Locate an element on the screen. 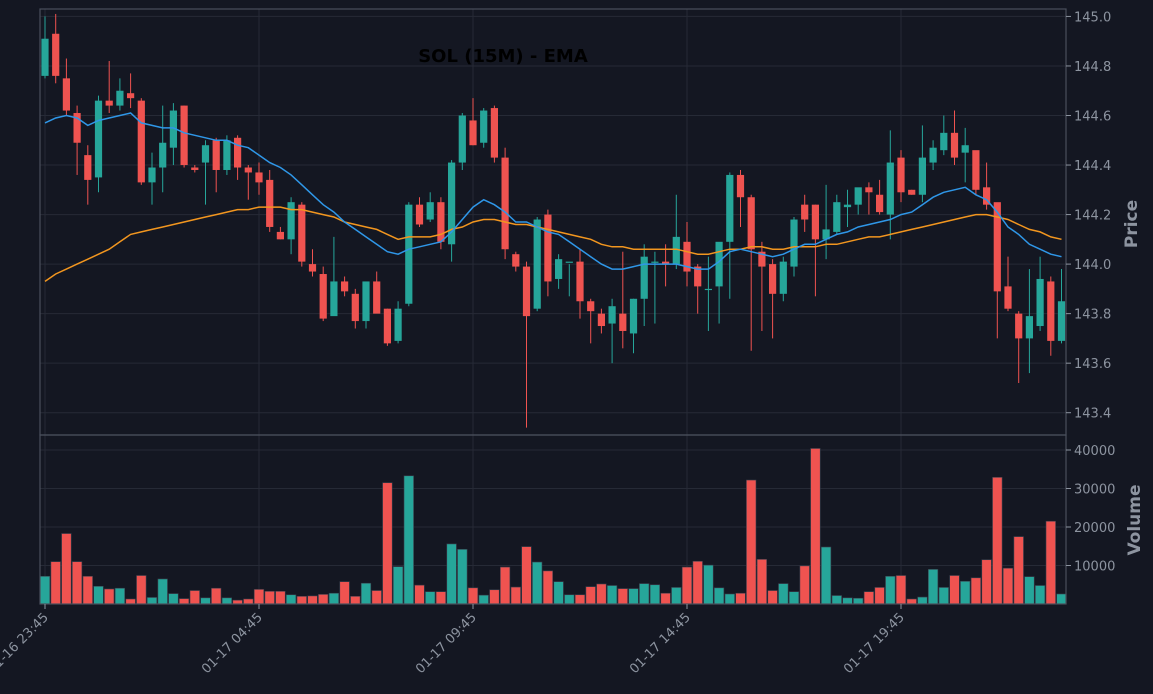  ema-slow-line is located at coordinates (553, 244).